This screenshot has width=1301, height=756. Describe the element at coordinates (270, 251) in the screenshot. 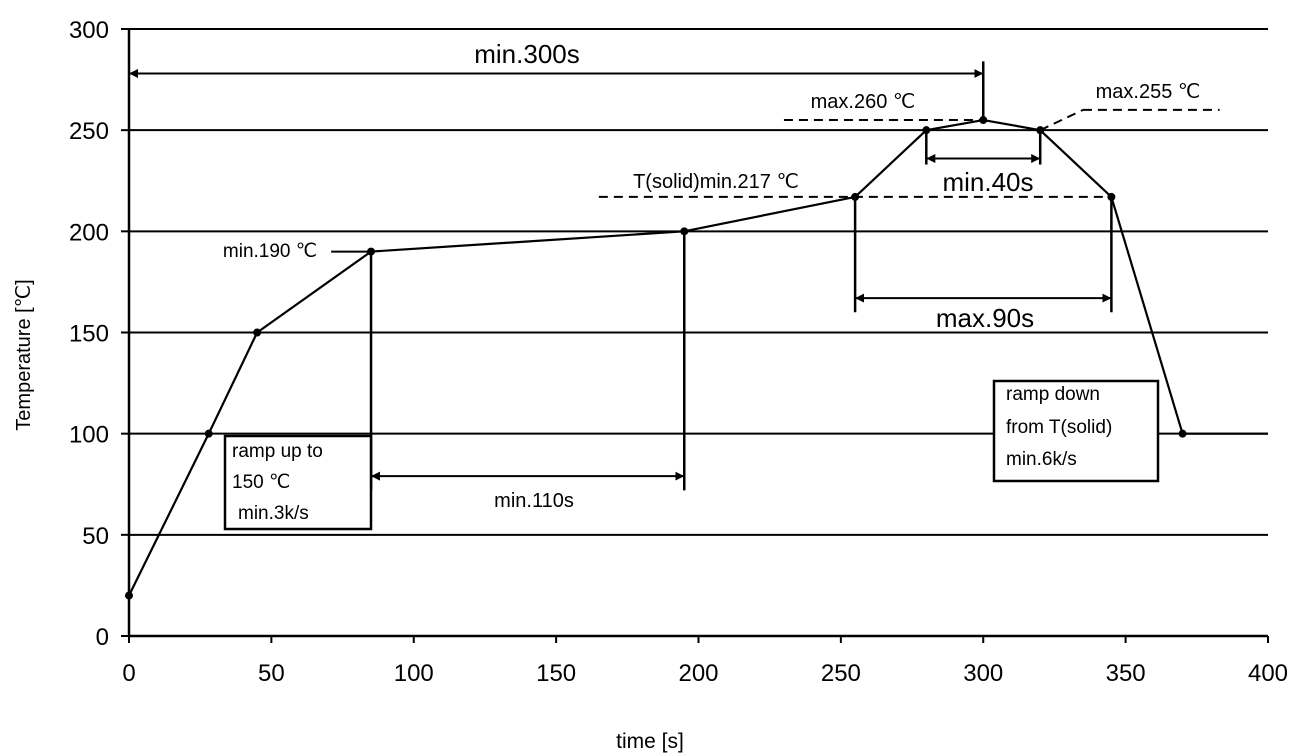

I see `annotation-min190: min.190 ℃` at that location.